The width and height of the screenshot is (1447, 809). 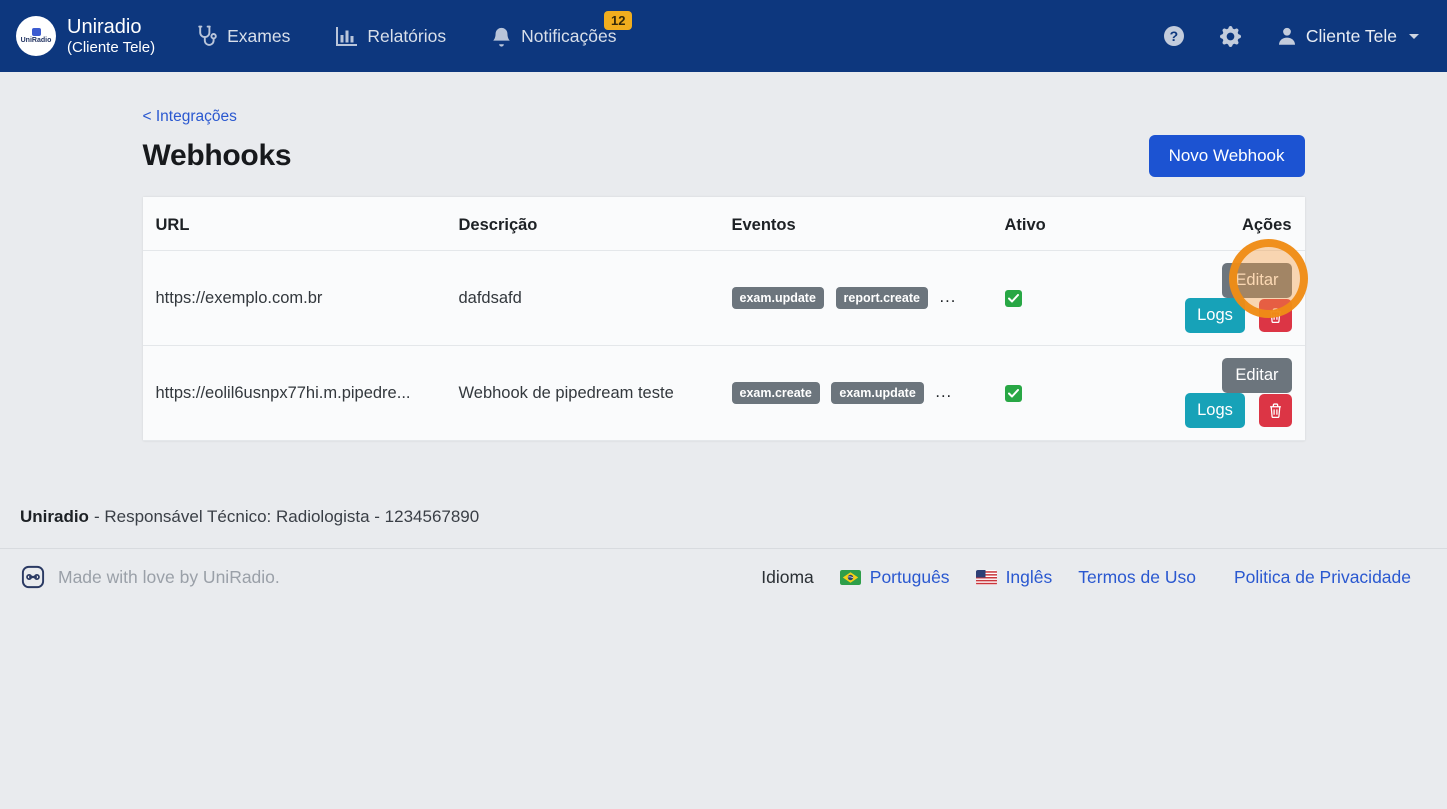 What do you see at coordinates (724, 156) in the screenshot?
I see `title-row: Webhooks Novo Webhook` at bounding box center [724, 156].